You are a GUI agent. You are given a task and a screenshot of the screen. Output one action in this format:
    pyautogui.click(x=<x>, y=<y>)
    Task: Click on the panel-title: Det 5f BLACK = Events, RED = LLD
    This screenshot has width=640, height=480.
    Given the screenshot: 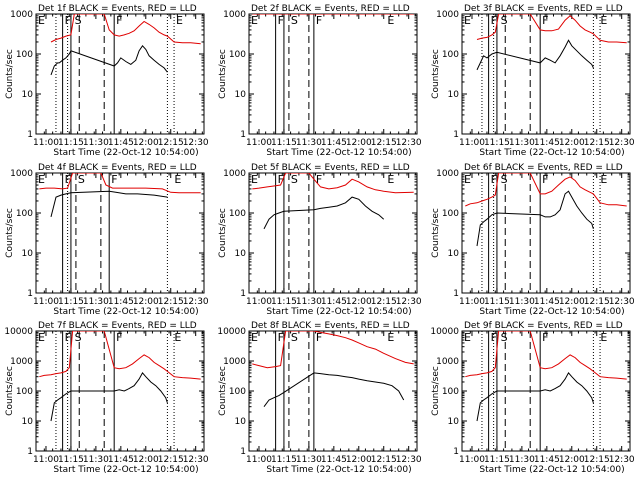 What is the action you would take?
    pyautogui.click(x=330, y=168)
    